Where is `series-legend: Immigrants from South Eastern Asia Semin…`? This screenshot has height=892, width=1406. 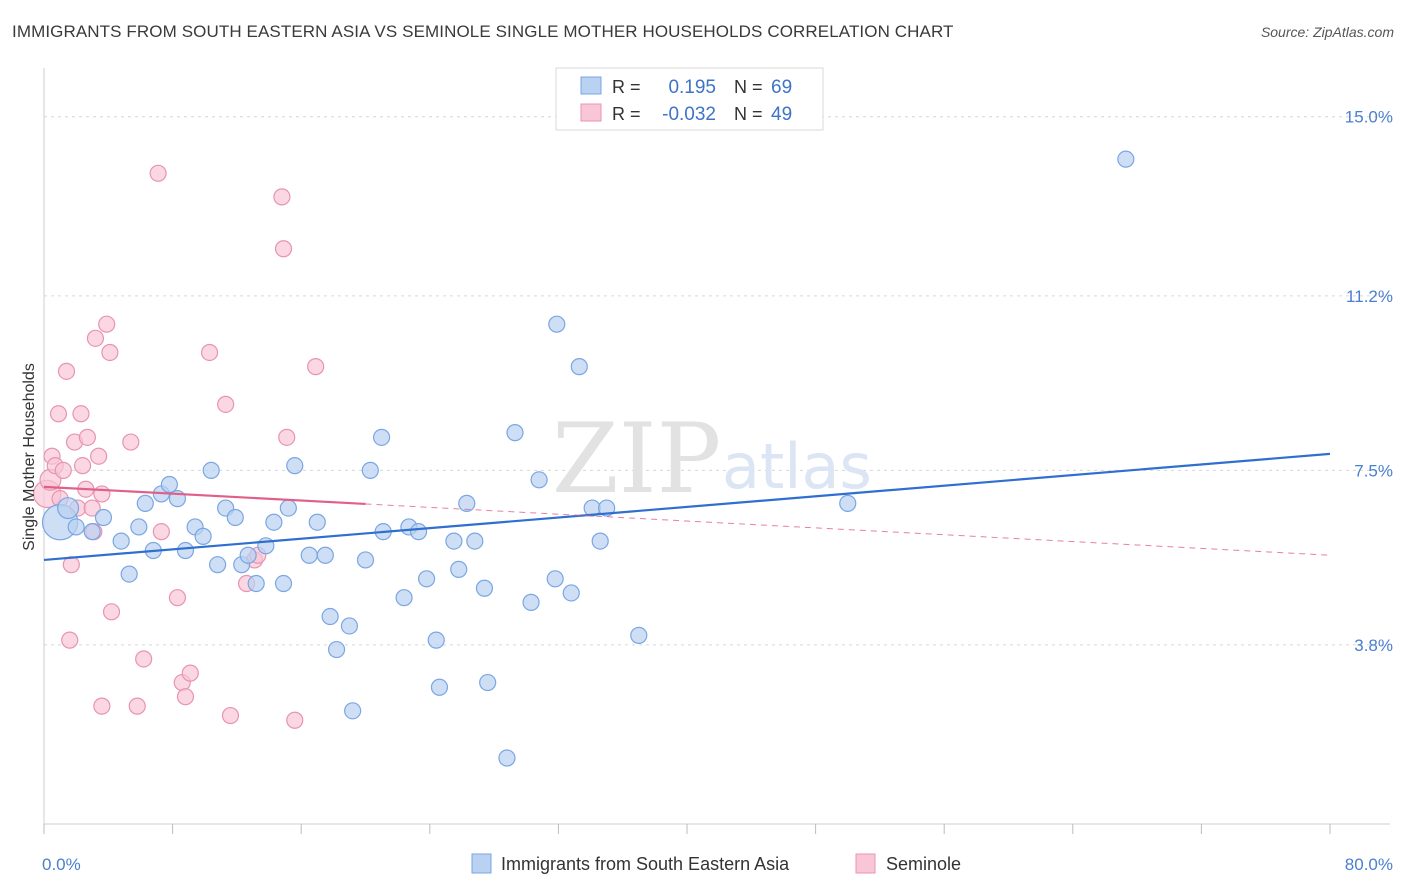 series-legend: Immigrants from South Eastern Asia Semin… is located at coordinates (716, 863).